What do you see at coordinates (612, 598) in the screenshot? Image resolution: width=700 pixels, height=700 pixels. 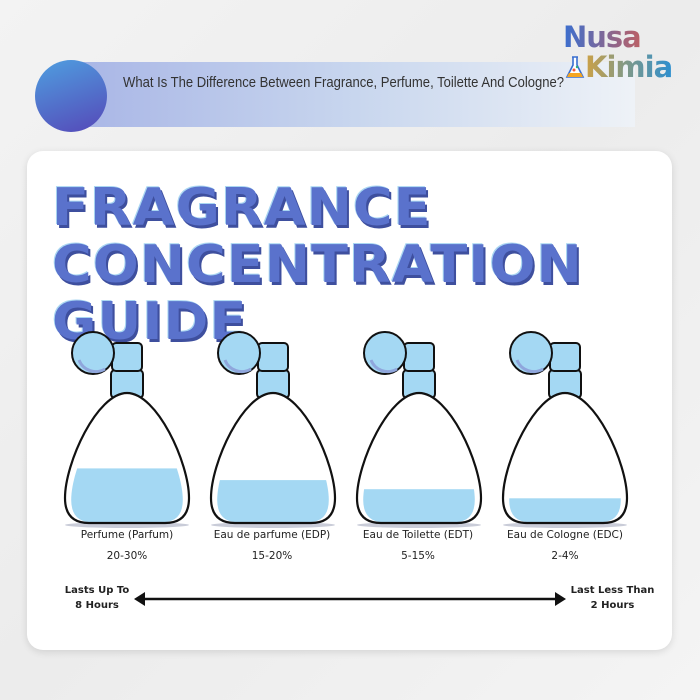 I see `scale-right-label: Last Less Than 2 Hours` at bounding box center [612, 598].